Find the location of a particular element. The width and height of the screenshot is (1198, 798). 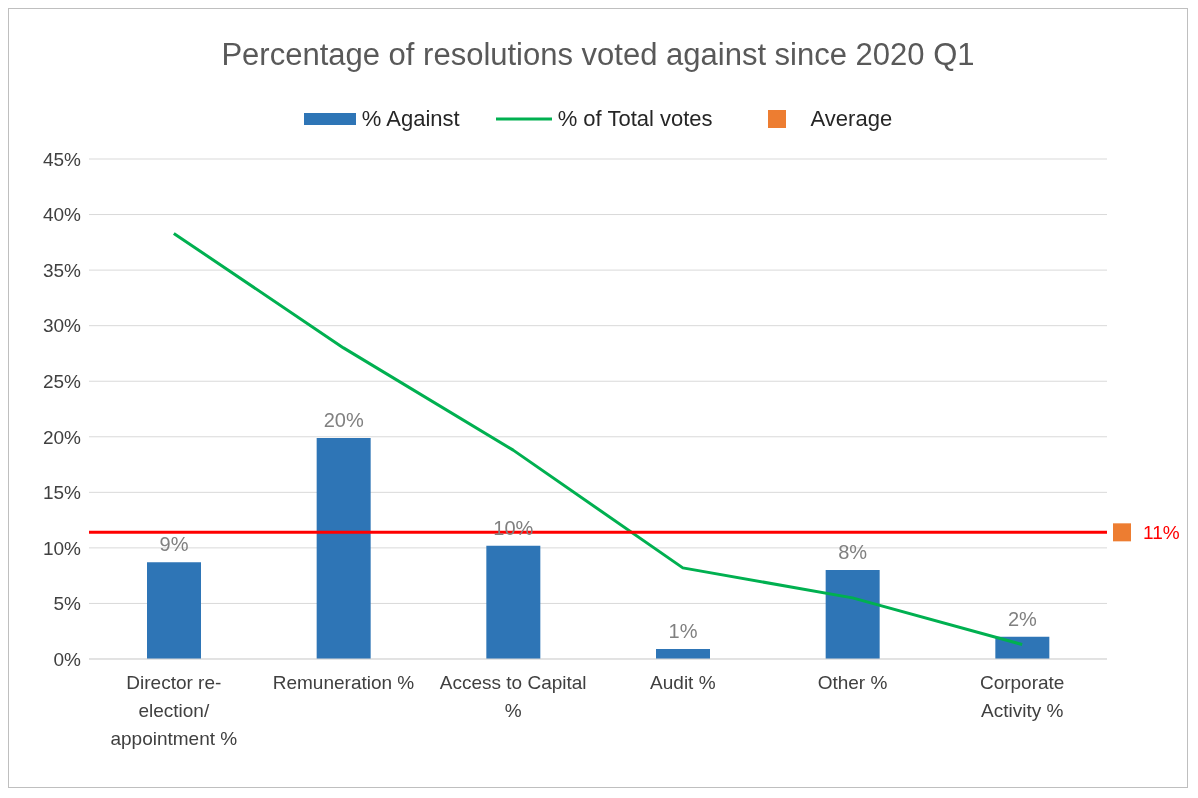

legend-label: Average is located at coordinates (851, 119).